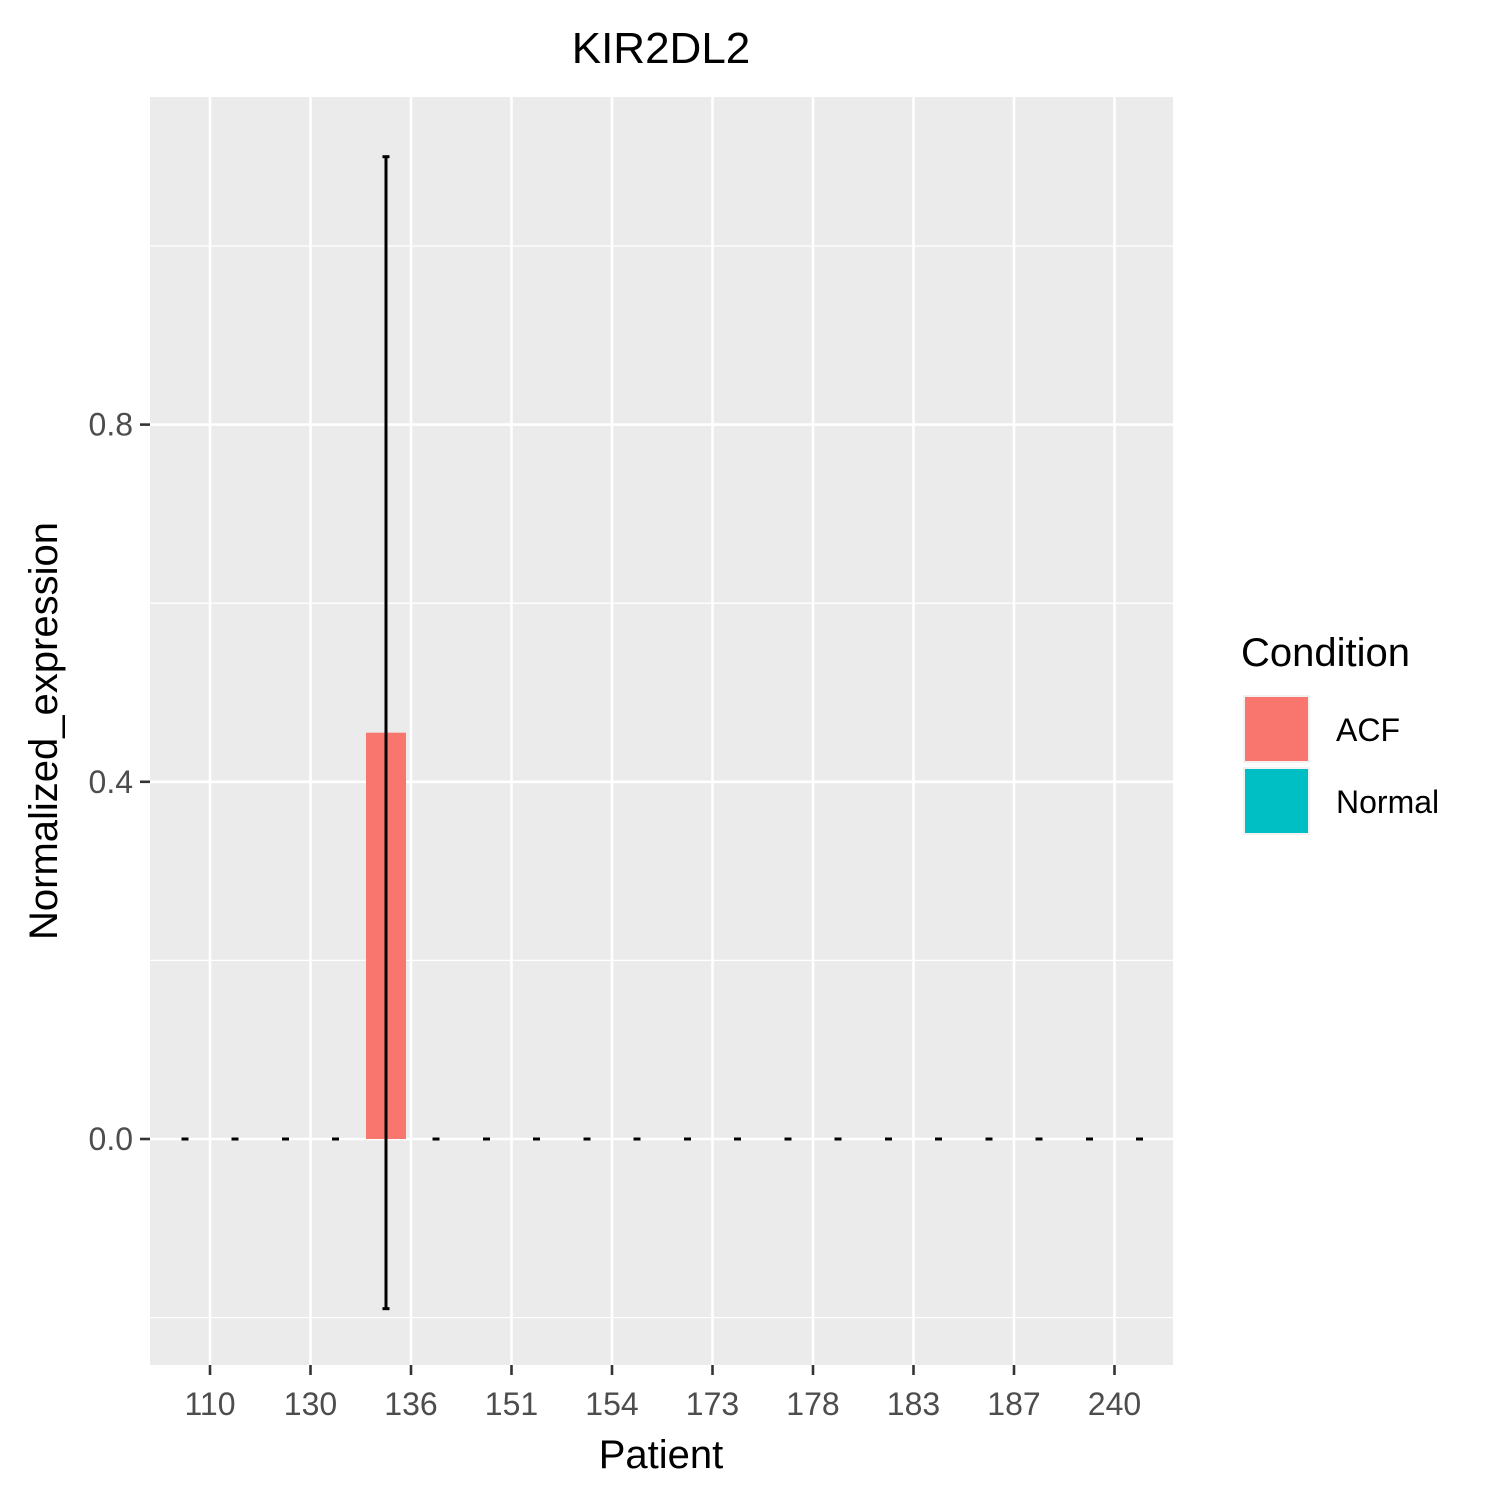  What do you see at coordinates (913, 1404) in the screenshot?
I see `x-tick-label: 183` at bounding box center [913, 1404].